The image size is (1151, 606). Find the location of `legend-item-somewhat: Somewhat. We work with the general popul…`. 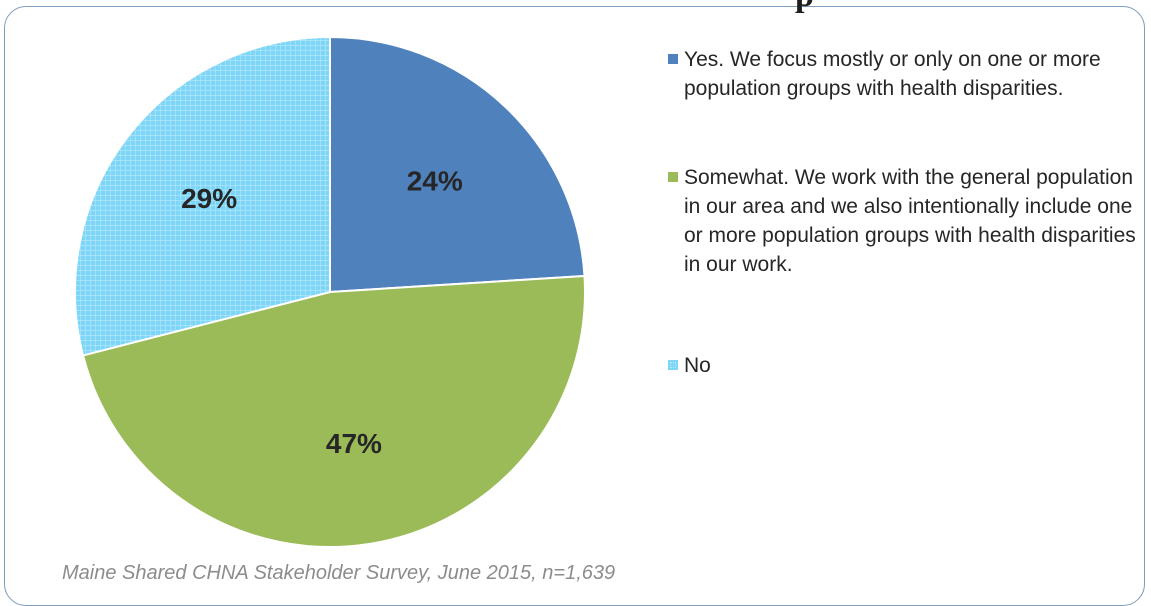

legend-item-somewhat: Somewhat. We work with the general popul… is located at coordinates (903, 257).